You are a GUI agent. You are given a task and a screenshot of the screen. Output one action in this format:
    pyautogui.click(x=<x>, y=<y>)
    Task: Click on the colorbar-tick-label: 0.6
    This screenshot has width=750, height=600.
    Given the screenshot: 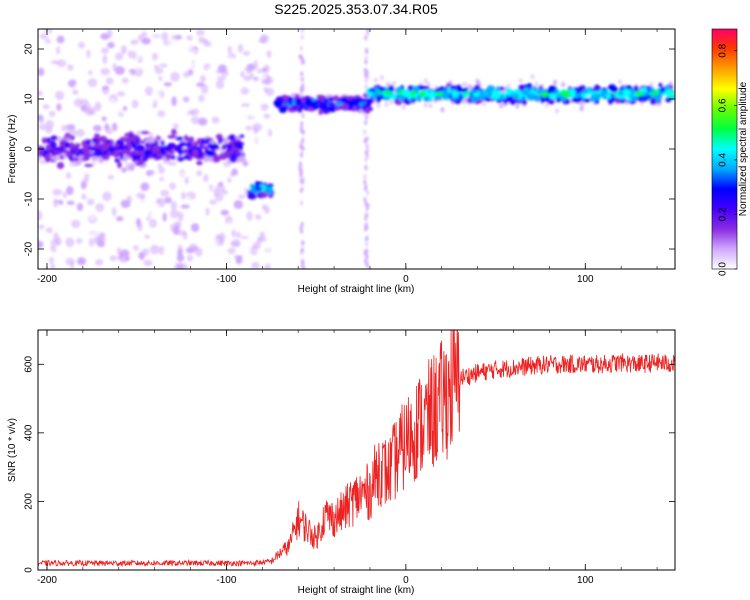 What is the action you would take?
    pyautogui.click(x=723, y=105)
    